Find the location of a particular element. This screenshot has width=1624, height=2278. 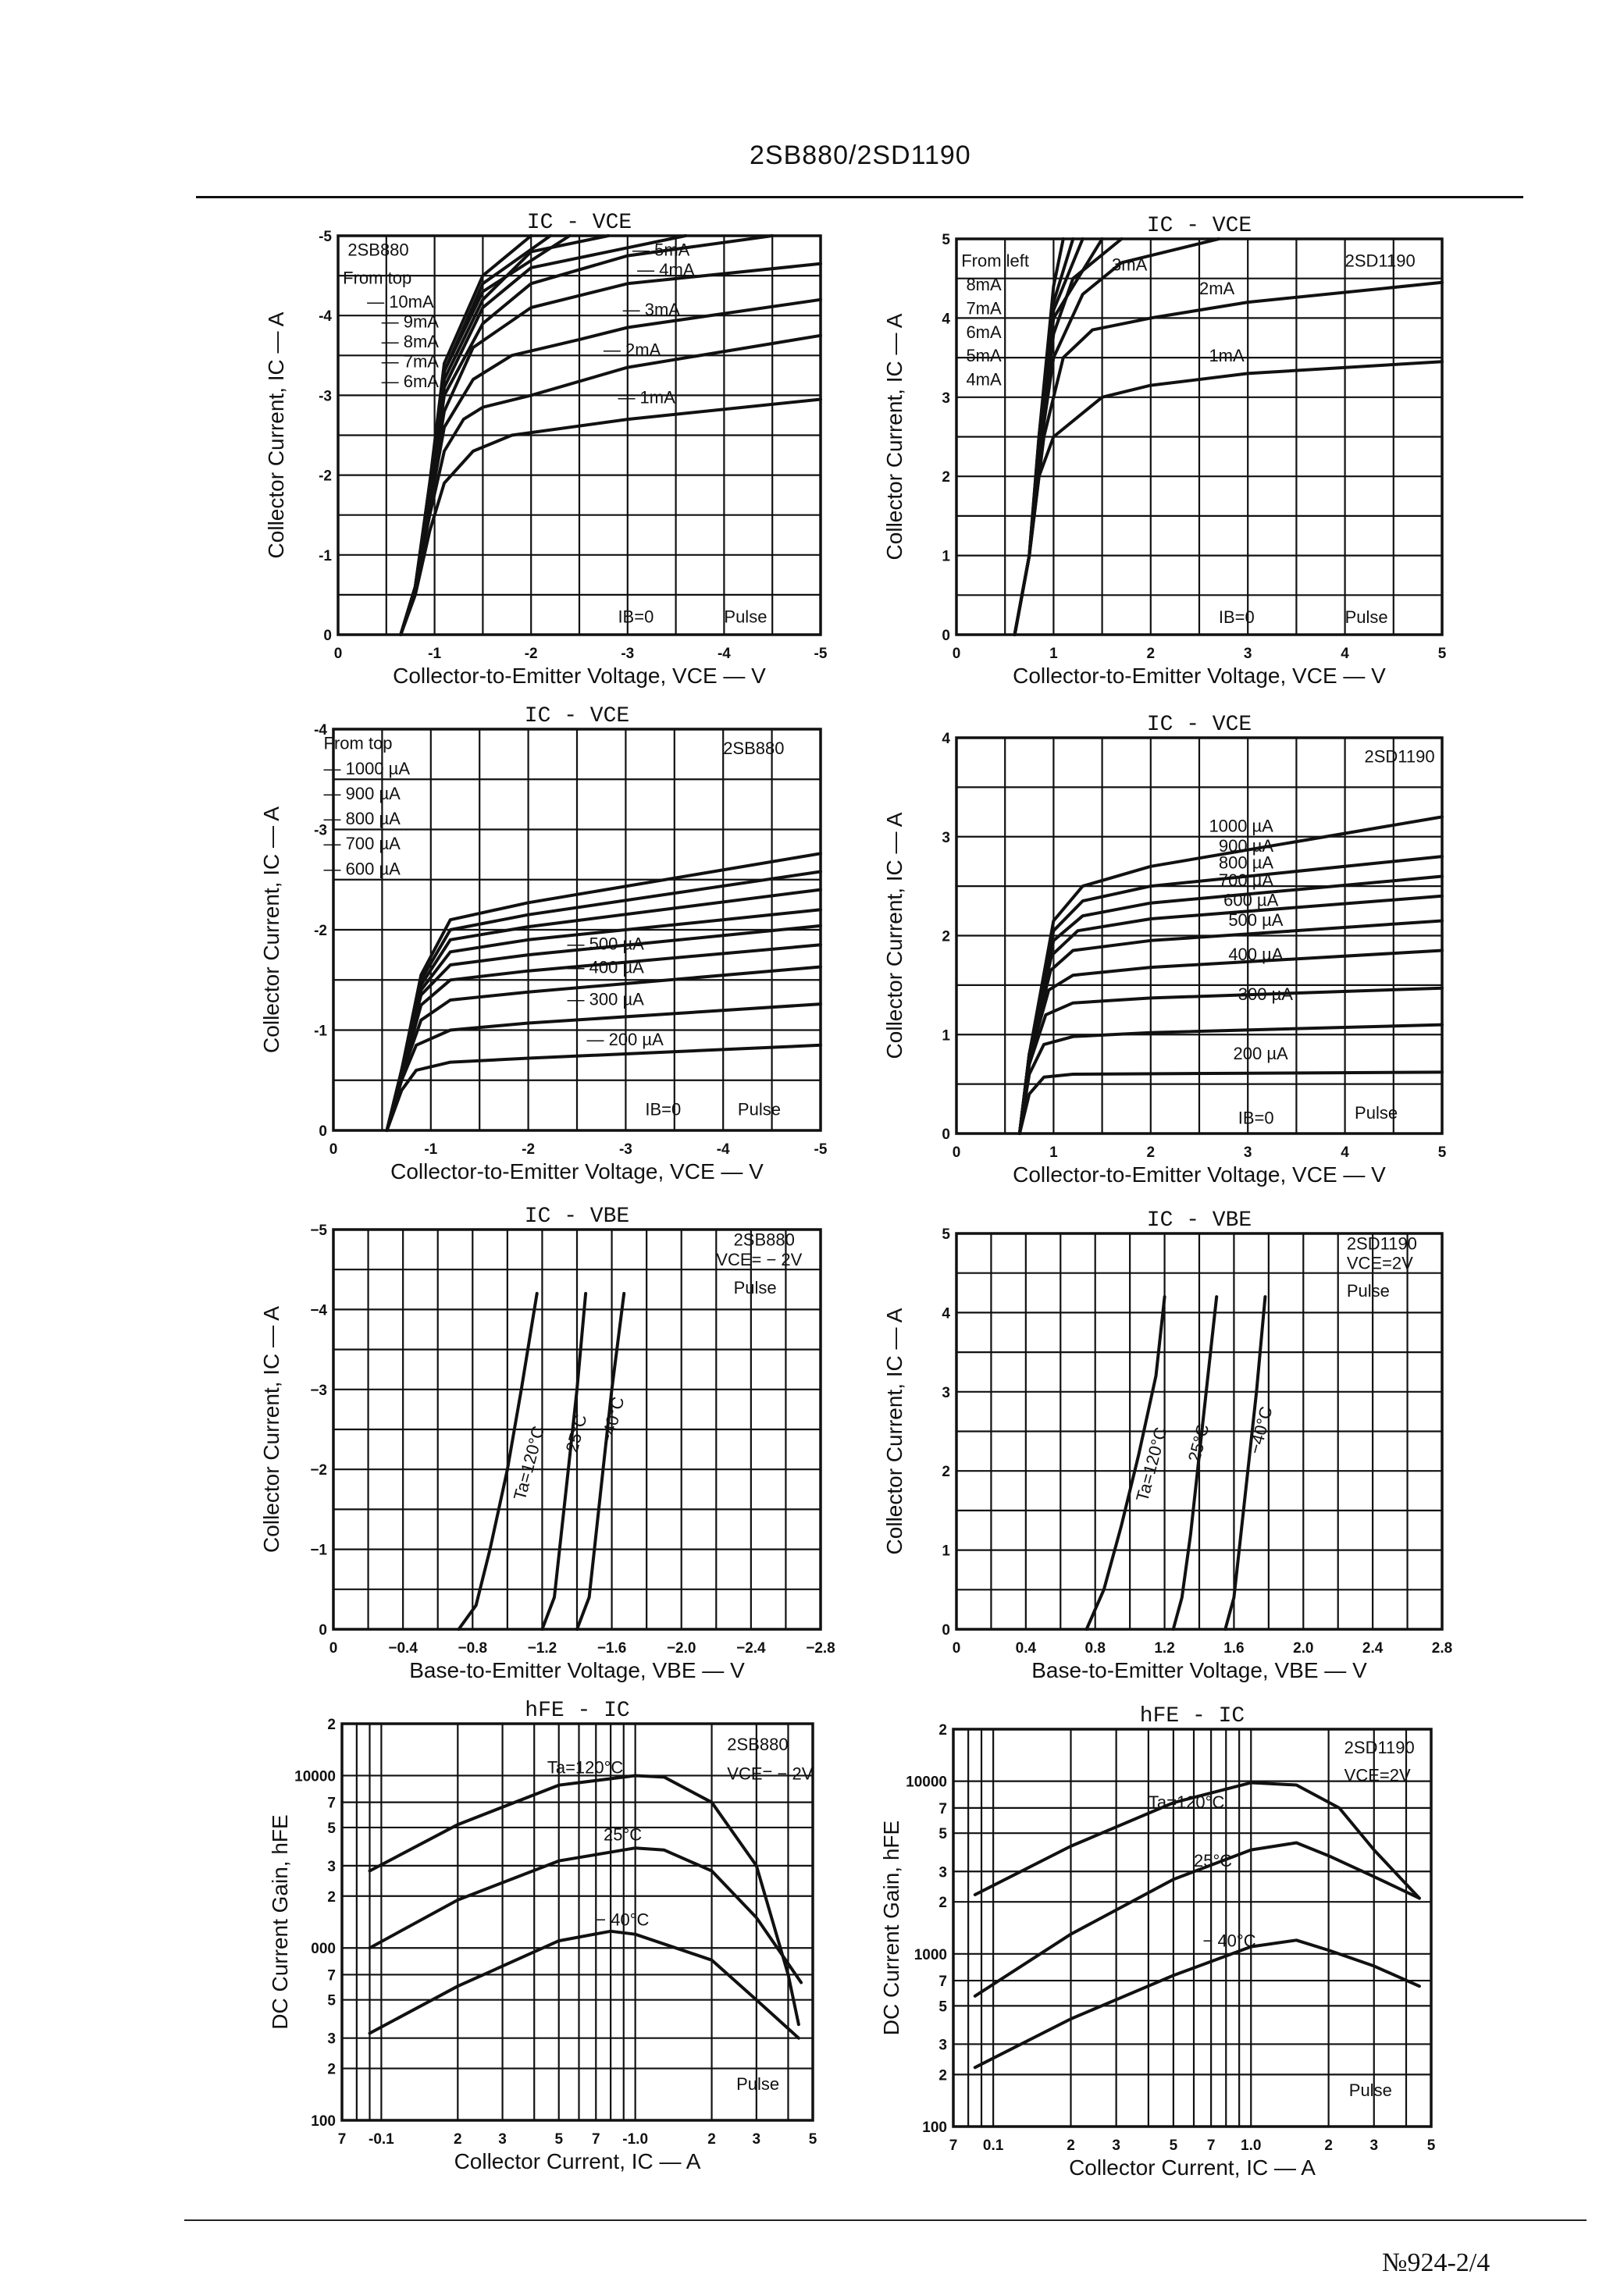

chart-annotation: — 200 µA is located at coordinates (625, 1039).